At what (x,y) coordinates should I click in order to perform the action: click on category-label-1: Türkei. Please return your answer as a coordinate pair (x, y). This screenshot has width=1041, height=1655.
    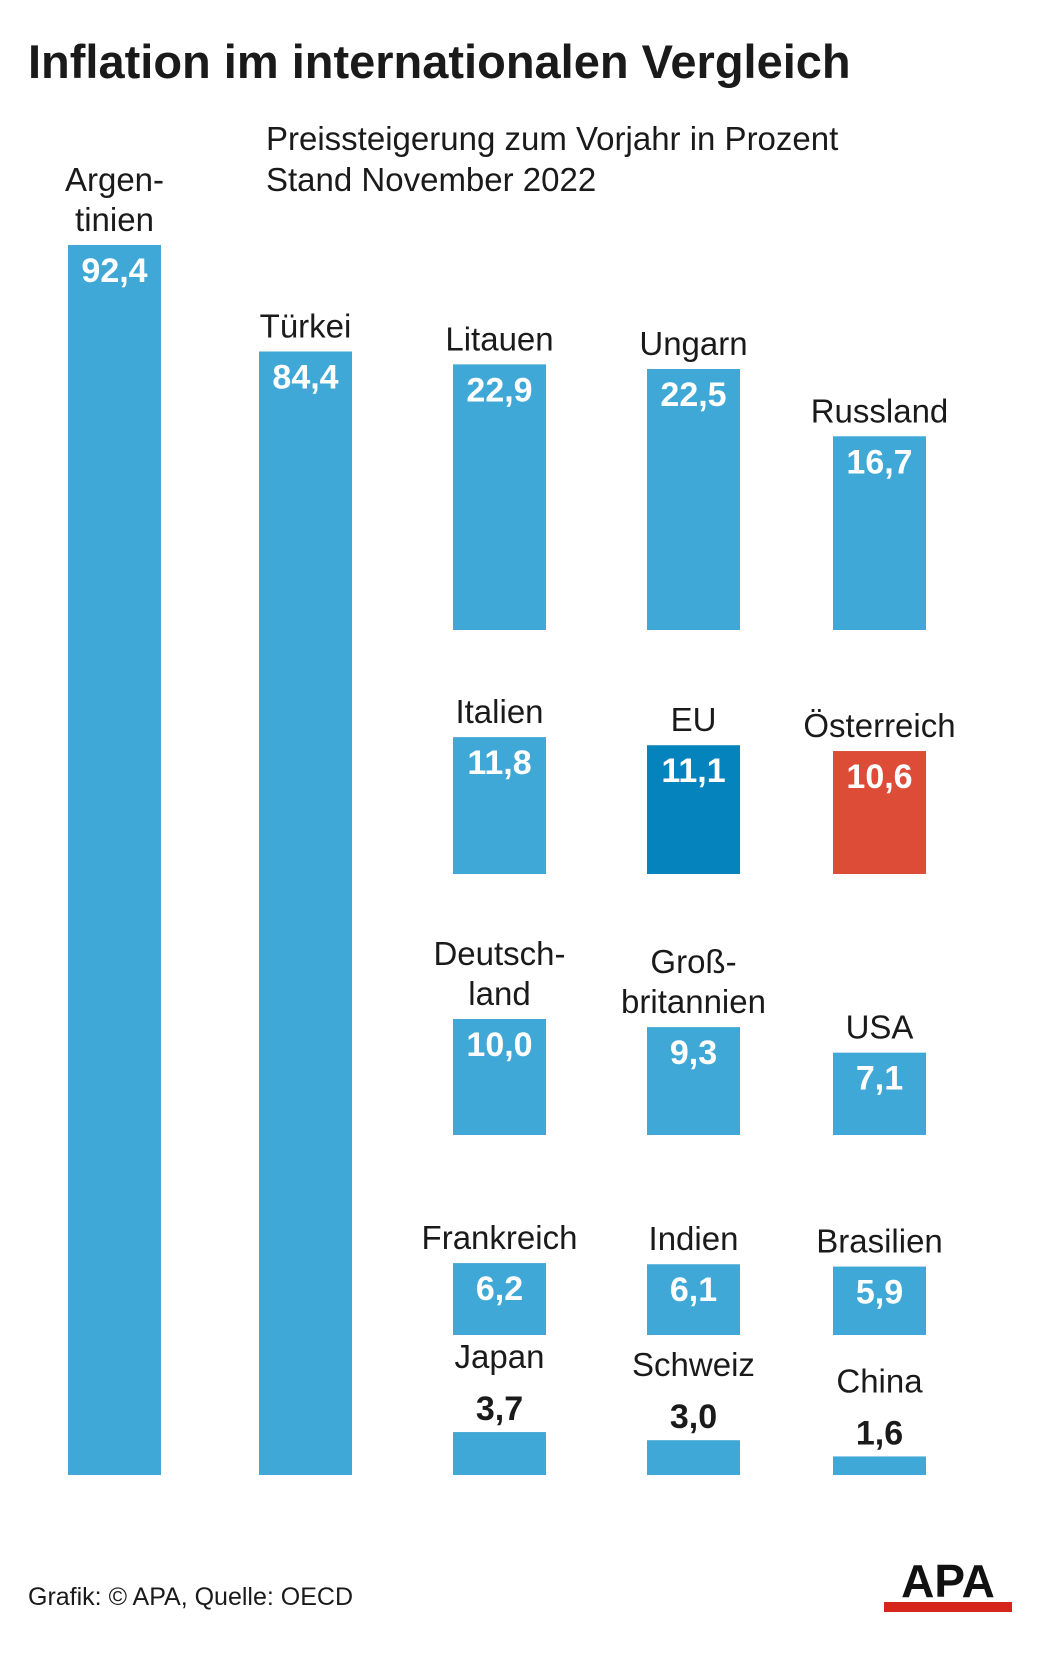
    Looking at the image, I should click on (306, 325).